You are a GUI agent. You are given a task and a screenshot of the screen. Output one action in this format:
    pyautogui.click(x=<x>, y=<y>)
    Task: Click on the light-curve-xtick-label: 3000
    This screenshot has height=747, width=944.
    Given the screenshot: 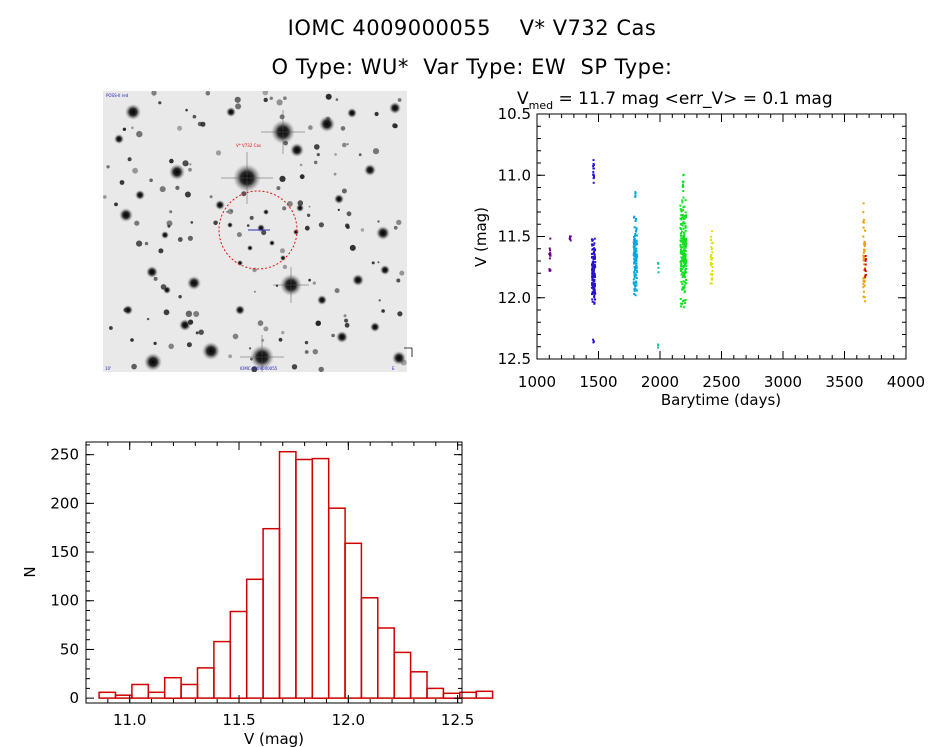 What is the action you would take?
    pyautogui.click(x=783, y=382)
    